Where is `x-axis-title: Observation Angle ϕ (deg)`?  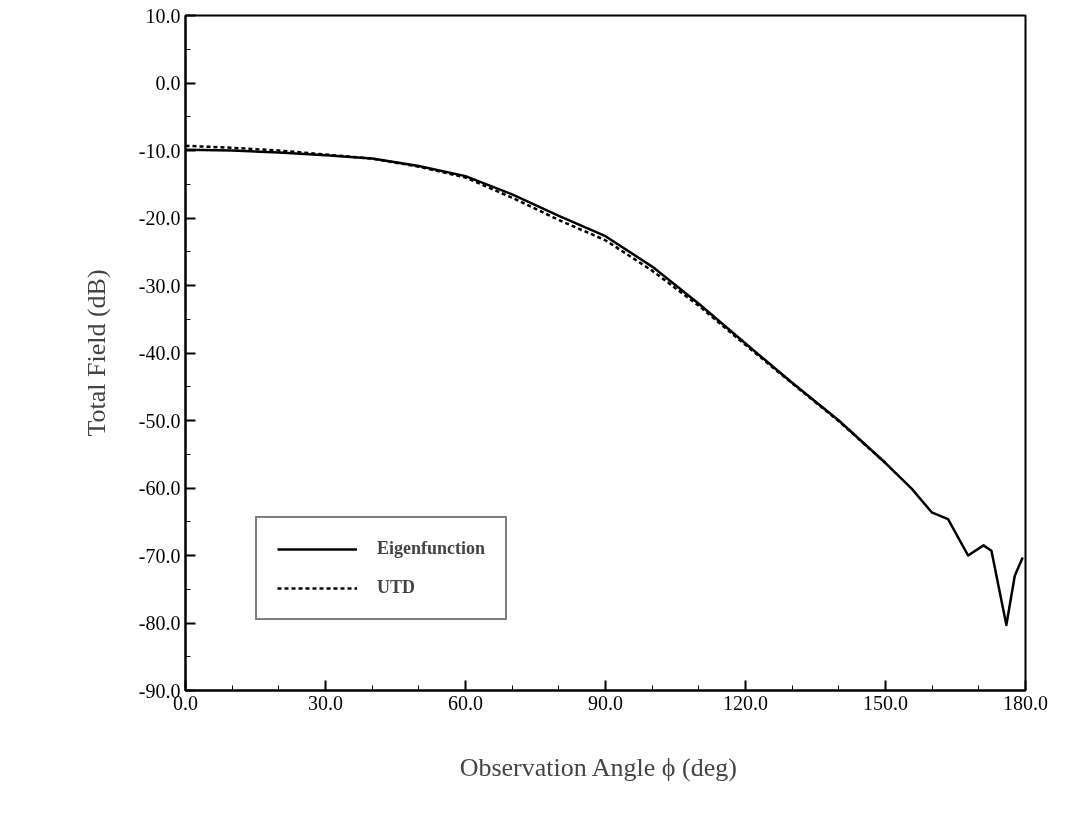
x-axis-title: Observation Angle ϕ (deg) is located at coordinates (598, 767).